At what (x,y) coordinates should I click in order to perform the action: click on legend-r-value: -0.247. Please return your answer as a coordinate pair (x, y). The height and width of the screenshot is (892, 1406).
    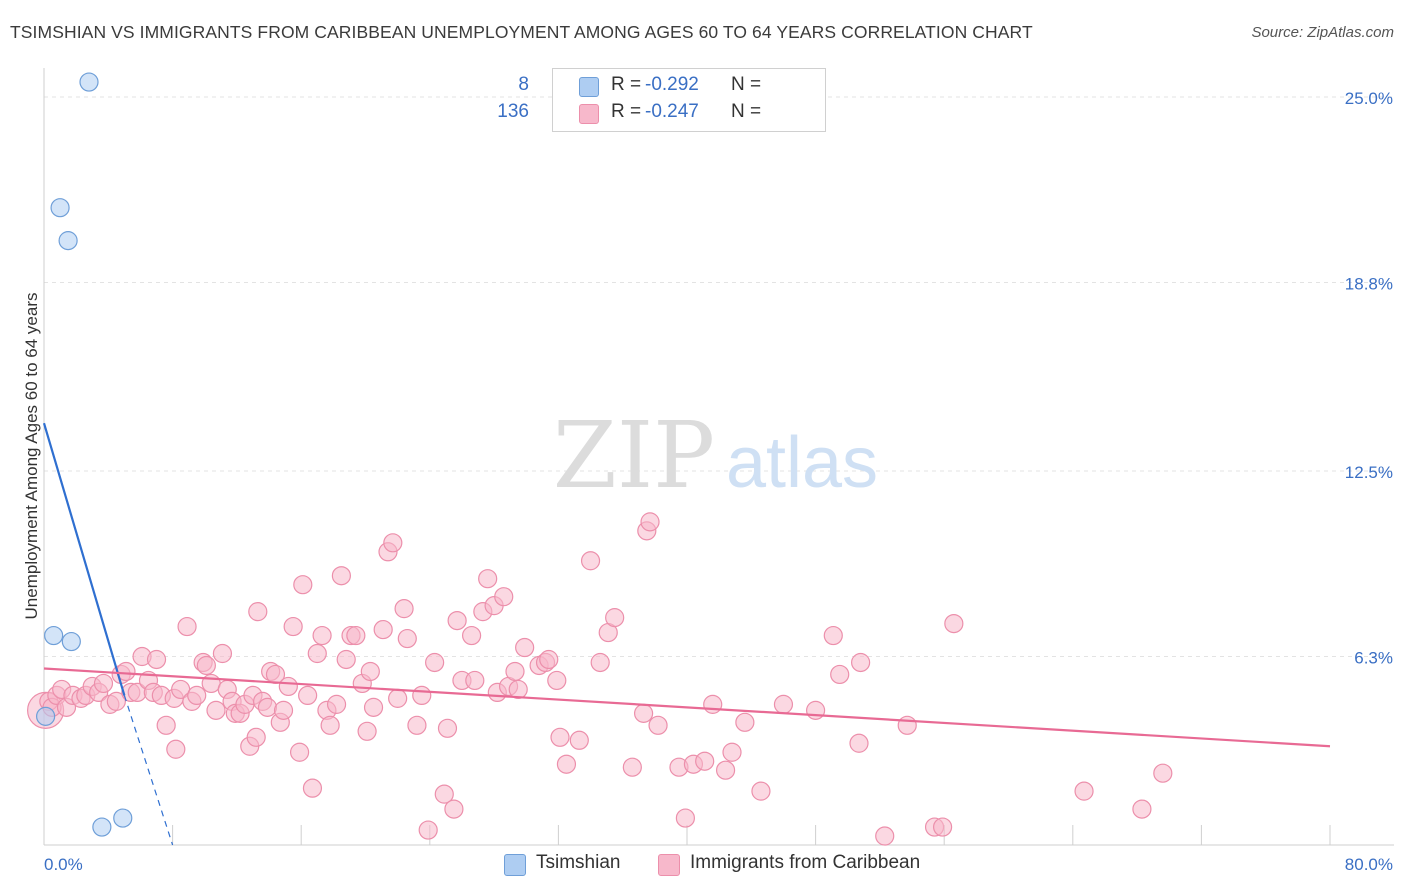
    Looking at the image, I should click on (672, 111).